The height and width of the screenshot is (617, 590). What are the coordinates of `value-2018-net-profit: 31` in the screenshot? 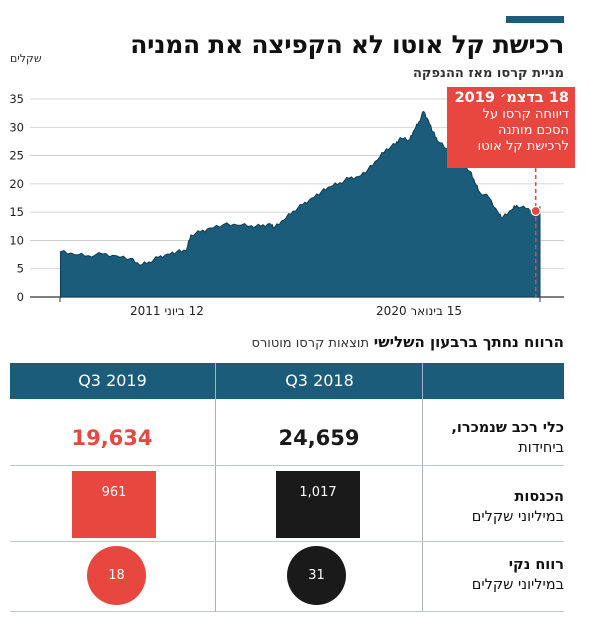 It's located at (316, 575).